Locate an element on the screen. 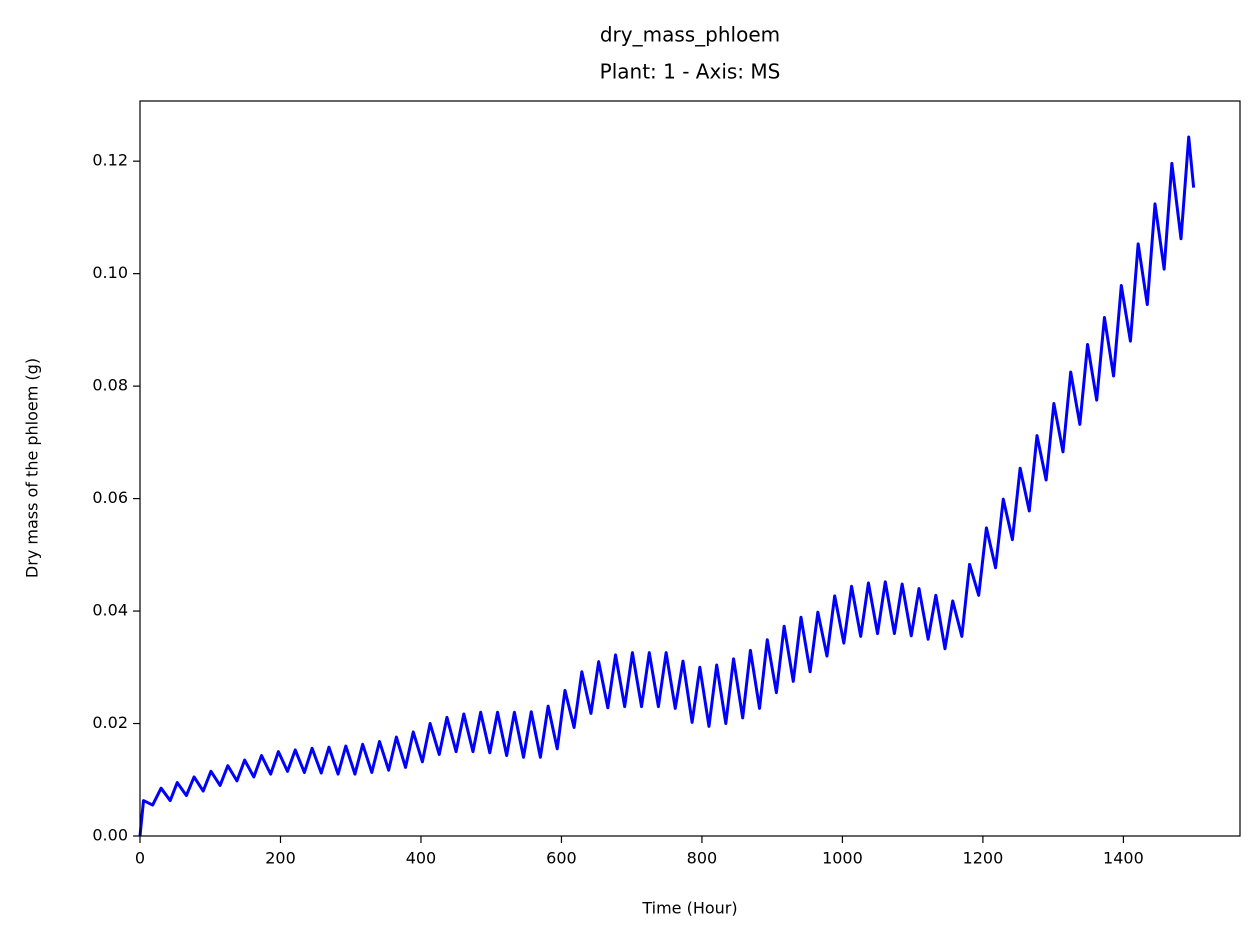 The image size is (1259, 947). y-tick-label: 0.06 is located at coordinates (110, 497).